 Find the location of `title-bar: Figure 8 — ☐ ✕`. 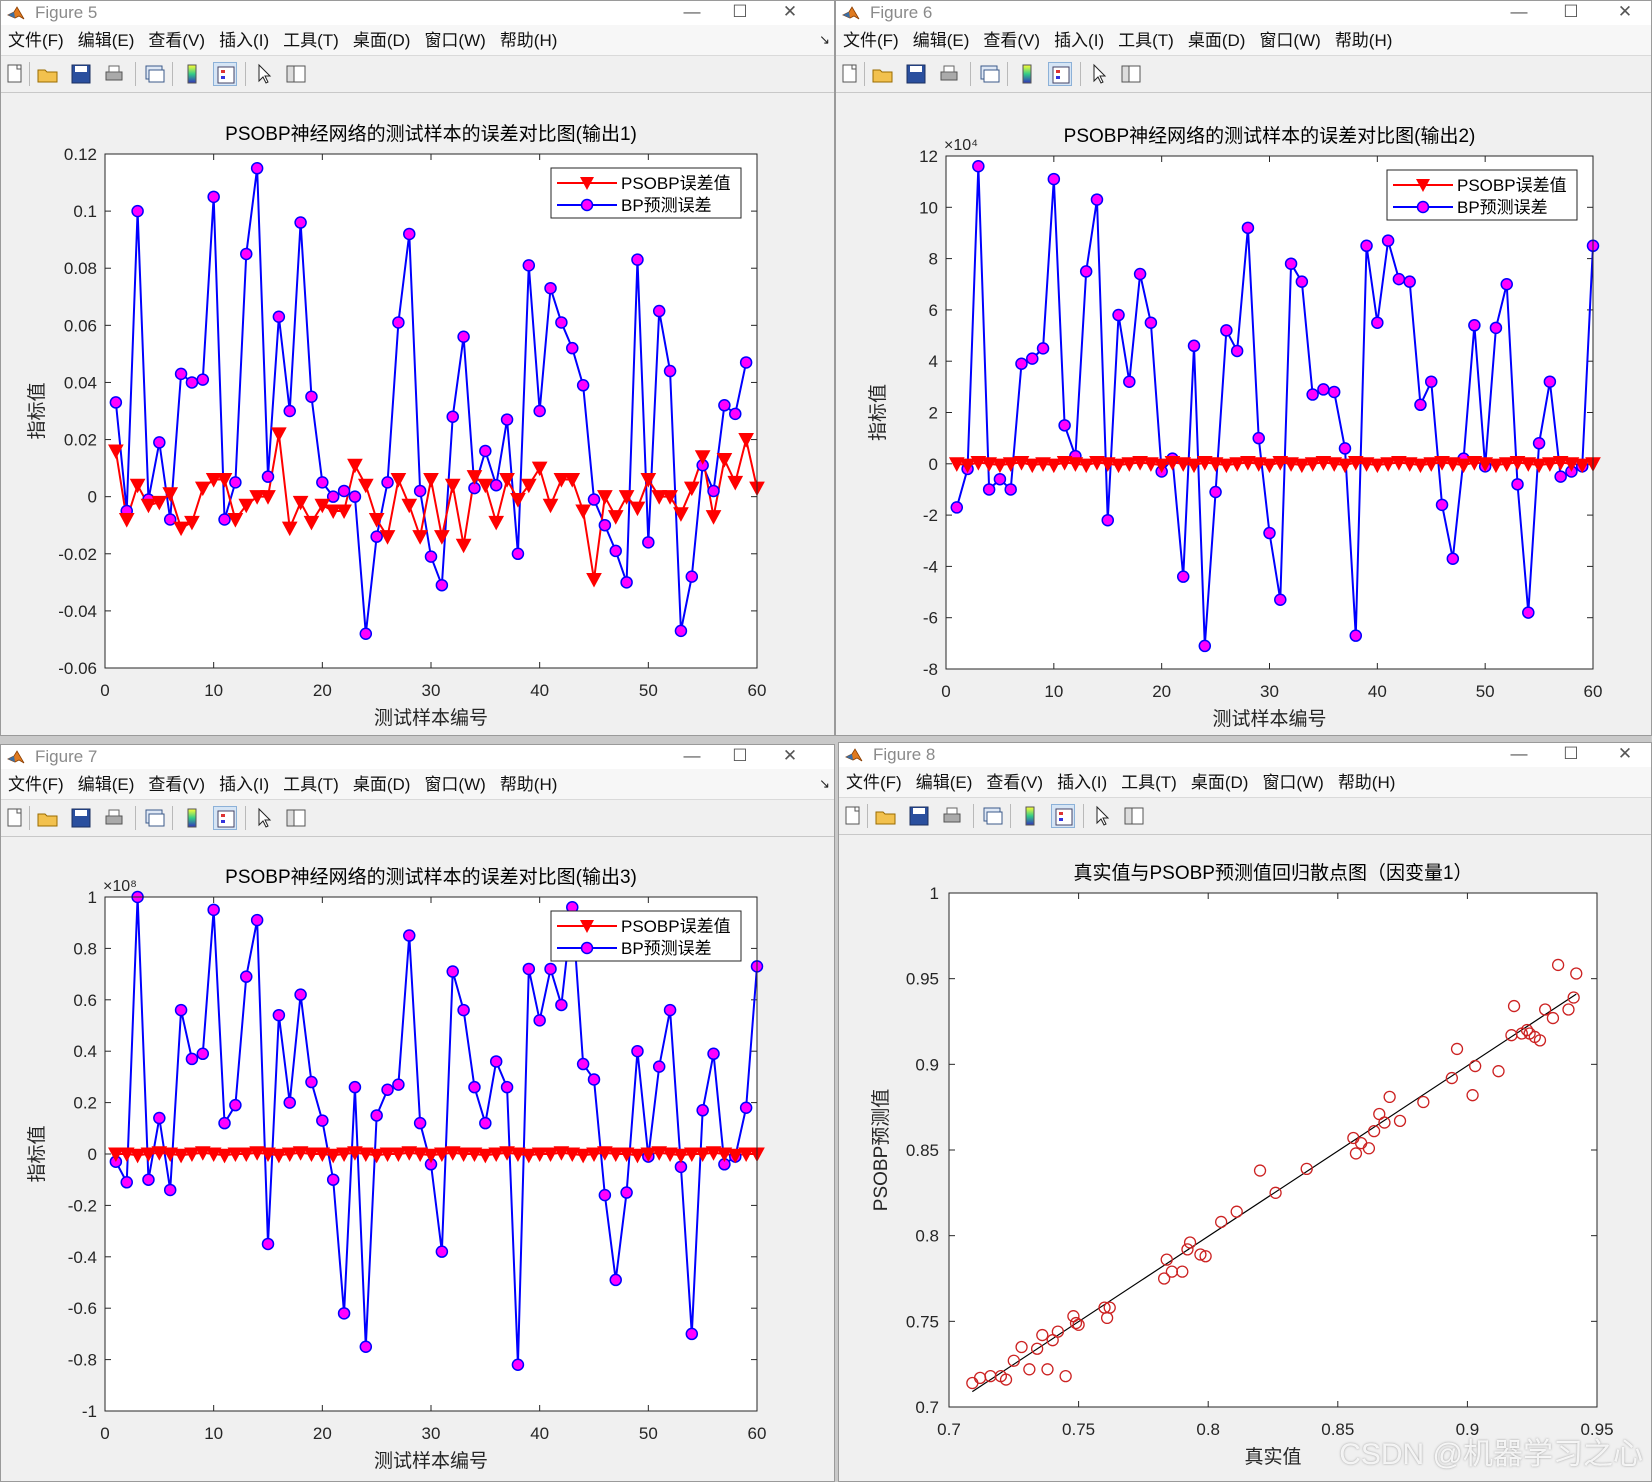

title-bar: Figure 8 — ☐ ✕ is located at coordinates (1245, 755).